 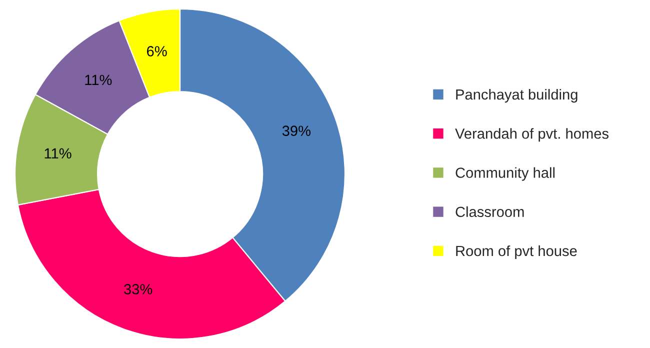 What do you see at coordinates (532, 135) in the screenshot?
I see `legend-label: Verandah of pvt. homes` at bounding box center [532, 135].